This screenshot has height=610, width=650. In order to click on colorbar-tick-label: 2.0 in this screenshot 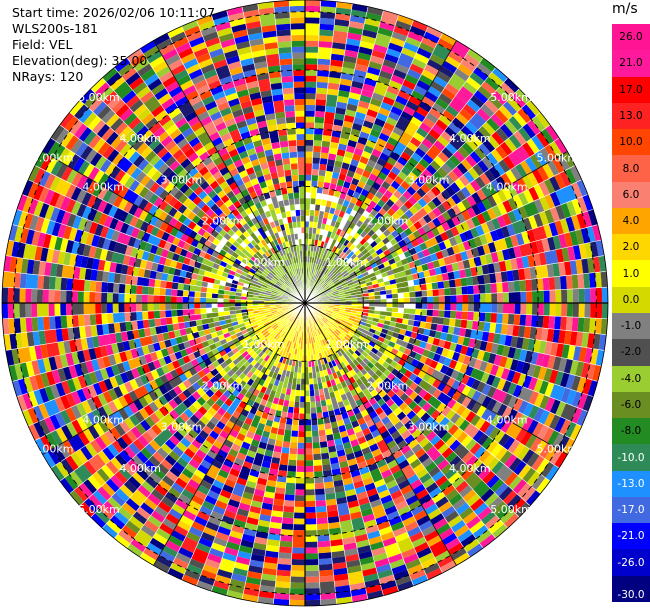, I will do `click(631, 247)`.